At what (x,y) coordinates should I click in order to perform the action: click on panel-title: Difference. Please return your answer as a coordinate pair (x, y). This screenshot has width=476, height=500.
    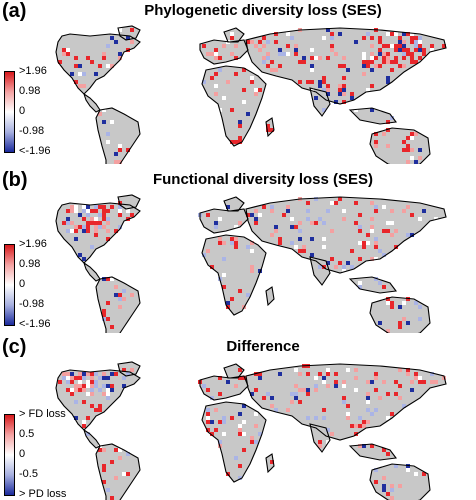
    Looking at the image, I should click on (263, 346).